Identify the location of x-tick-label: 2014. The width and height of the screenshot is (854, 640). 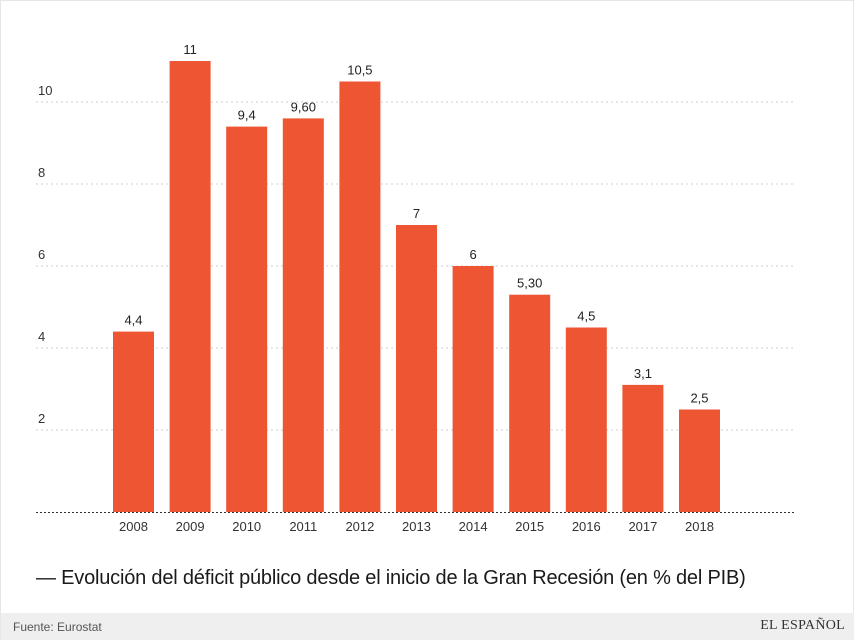
(473, 526).